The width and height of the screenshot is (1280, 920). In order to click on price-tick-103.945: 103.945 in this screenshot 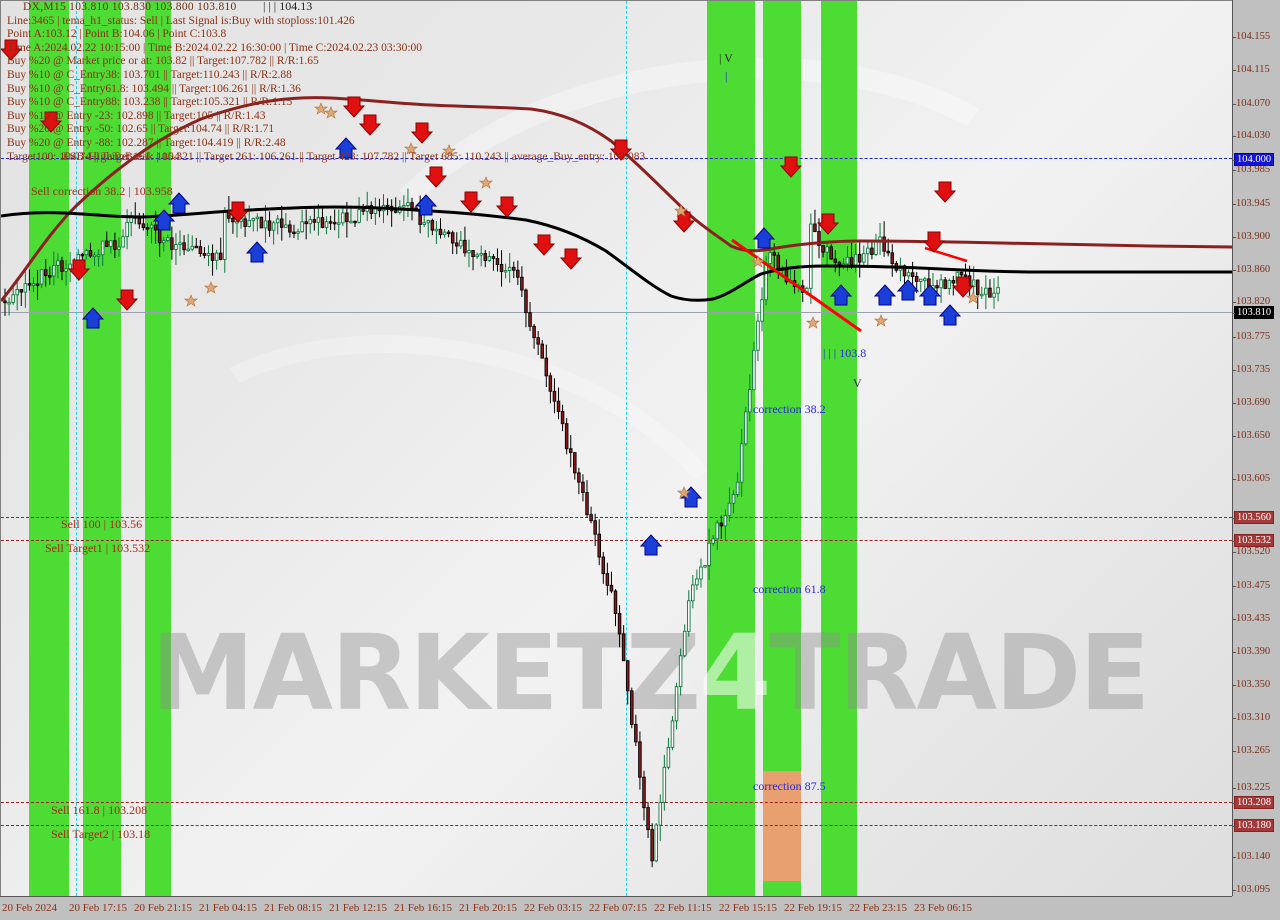, I will do `click(1251, 203)`.